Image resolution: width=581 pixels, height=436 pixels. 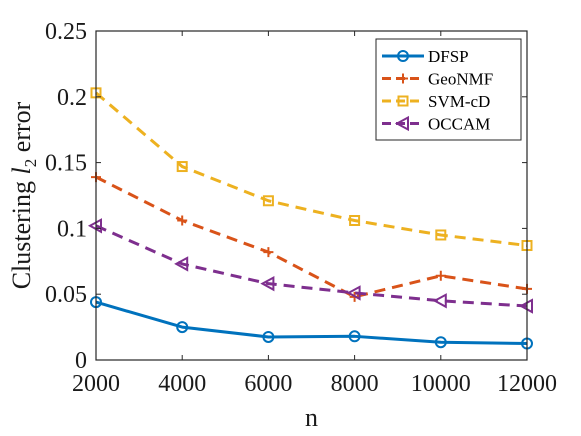 What do you see at coordinates (81, 361) in the screenshot?
I see `y-tick-label: 0` at bounding box center [81, 361].